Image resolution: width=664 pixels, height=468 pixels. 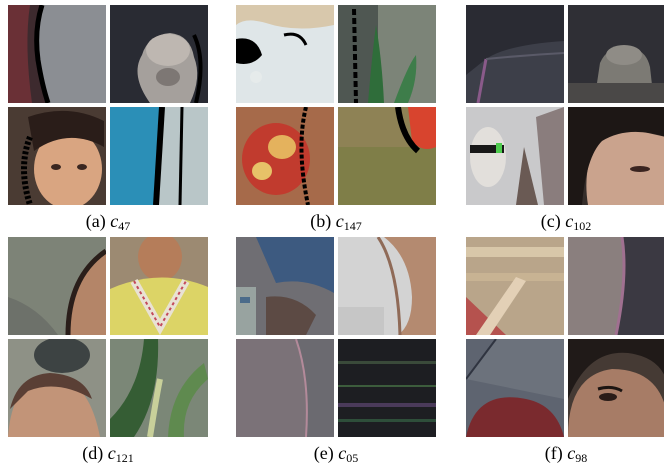 I want to click on panel-index: 121, so click(x=124, y=458).